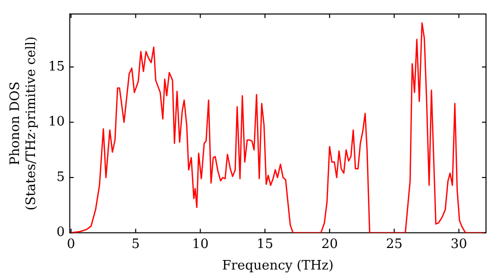  Describe the element at coordinates (278, 266) in the screenshot. I see `x-axis-title: Frequency (THz)` at that location.